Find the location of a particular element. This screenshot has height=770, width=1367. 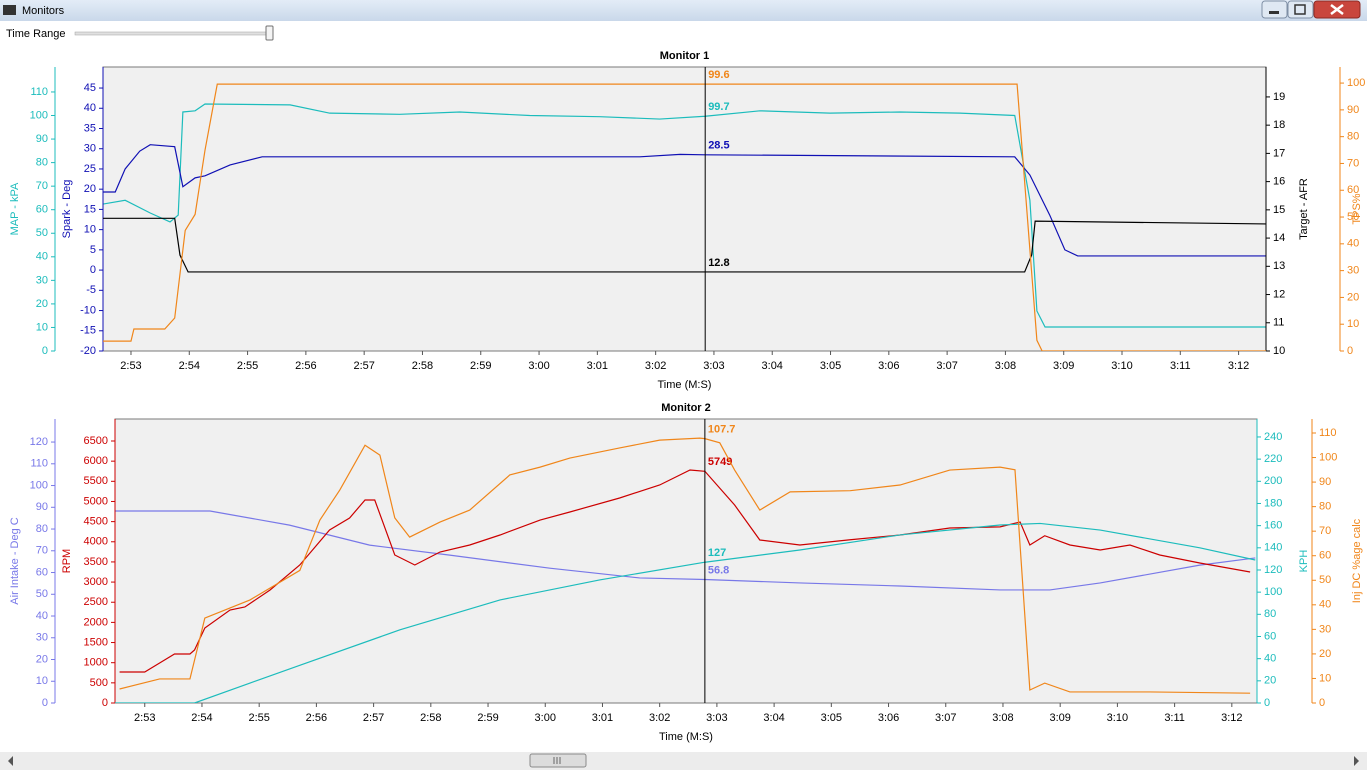

y-tick-label: 500 is located at coordinates (99, 683).